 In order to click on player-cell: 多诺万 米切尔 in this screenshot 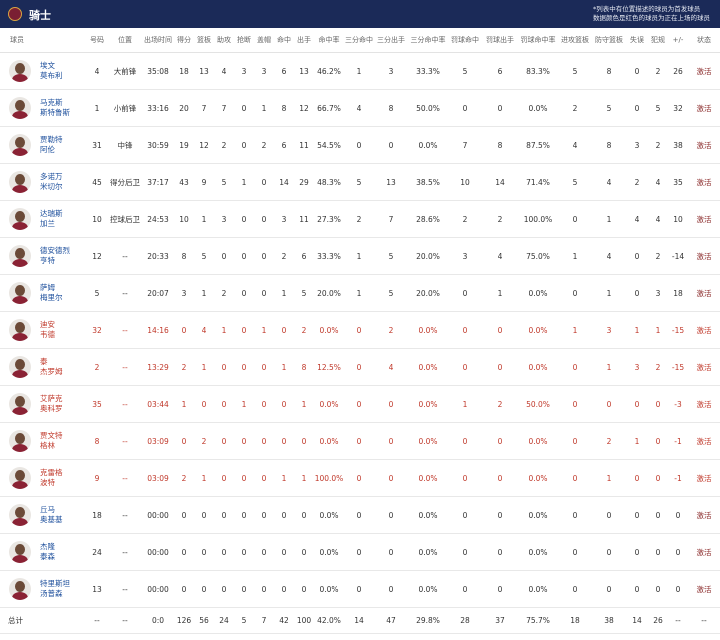, I will do `click(43, 182)`.